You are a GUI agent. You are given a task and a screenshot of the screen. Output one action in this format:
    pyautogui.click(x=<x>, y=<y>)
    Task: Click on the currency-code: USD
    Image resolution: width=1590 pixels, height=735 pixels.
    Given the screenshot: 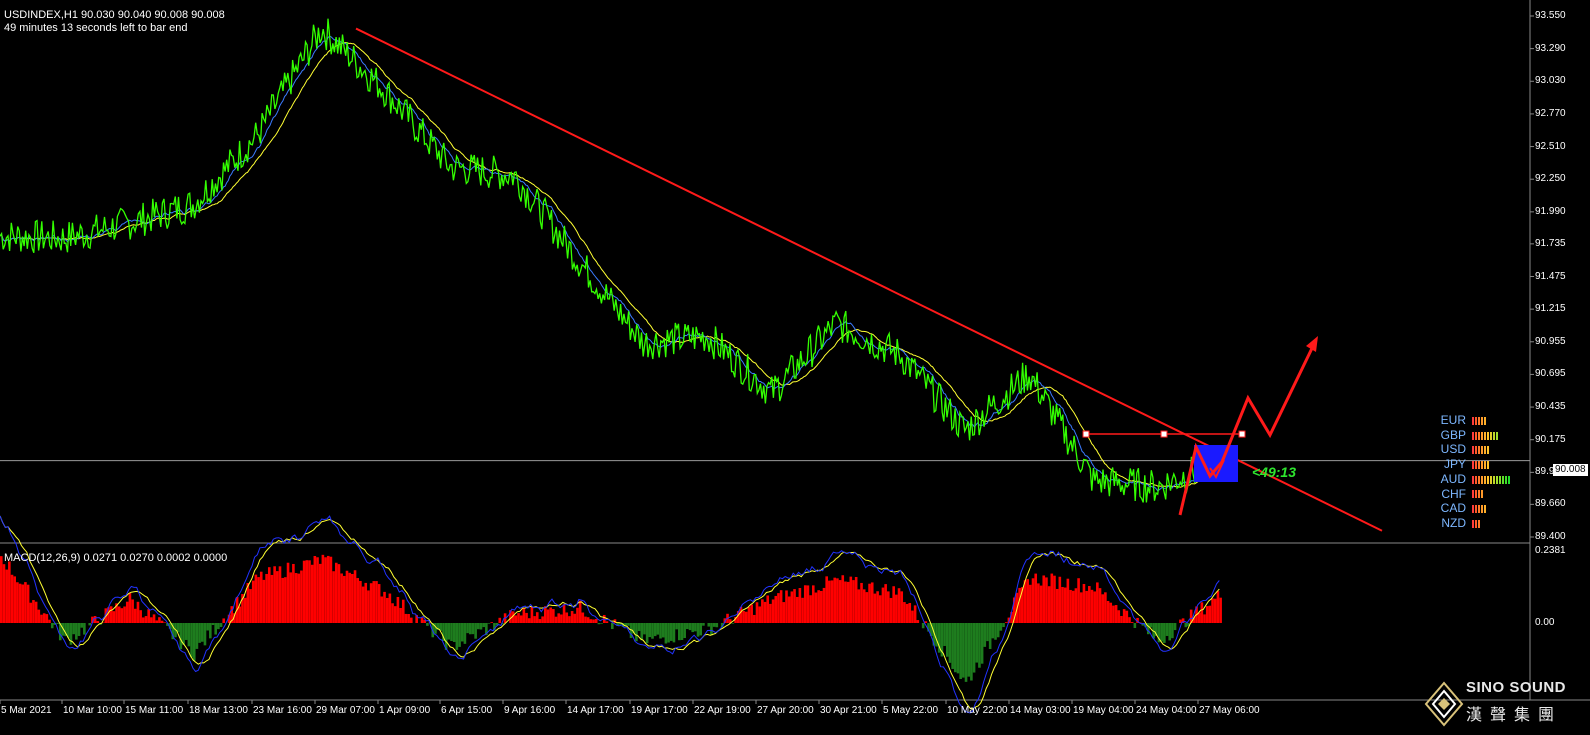 What is the action you would take?
    pyautogui.click(x=1453, y=449)
    